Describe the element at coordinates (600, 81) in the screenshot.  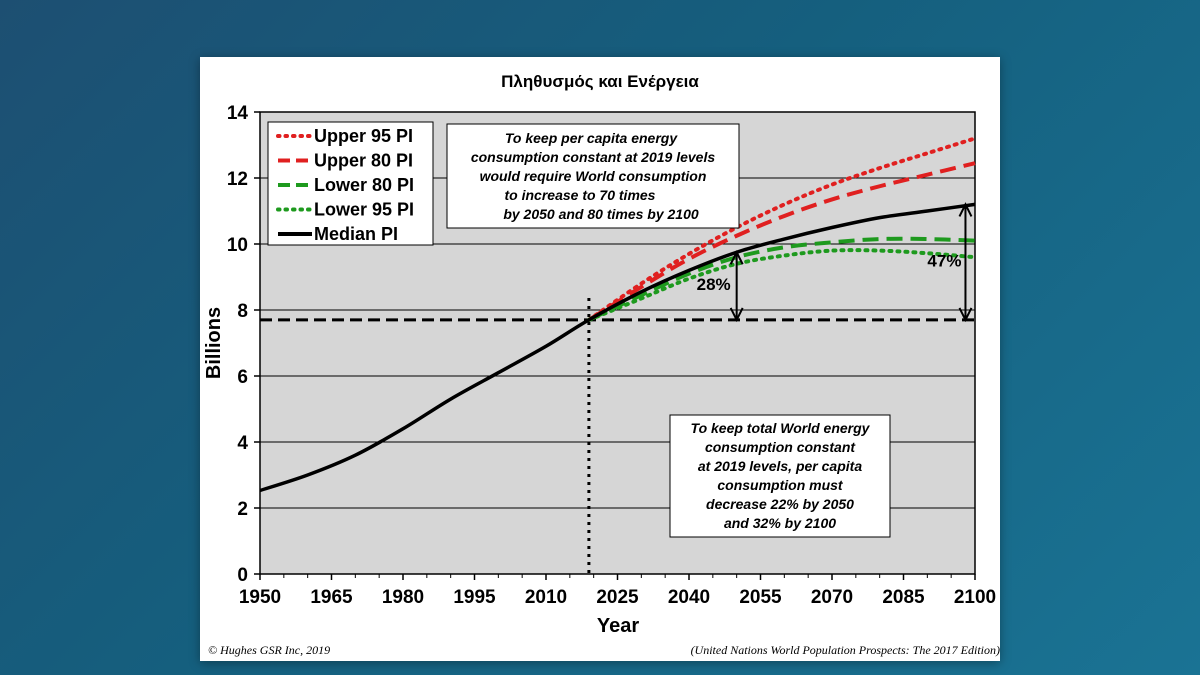
I see `chart-title: Πληθυσμός και Ενέργεια` at that location.